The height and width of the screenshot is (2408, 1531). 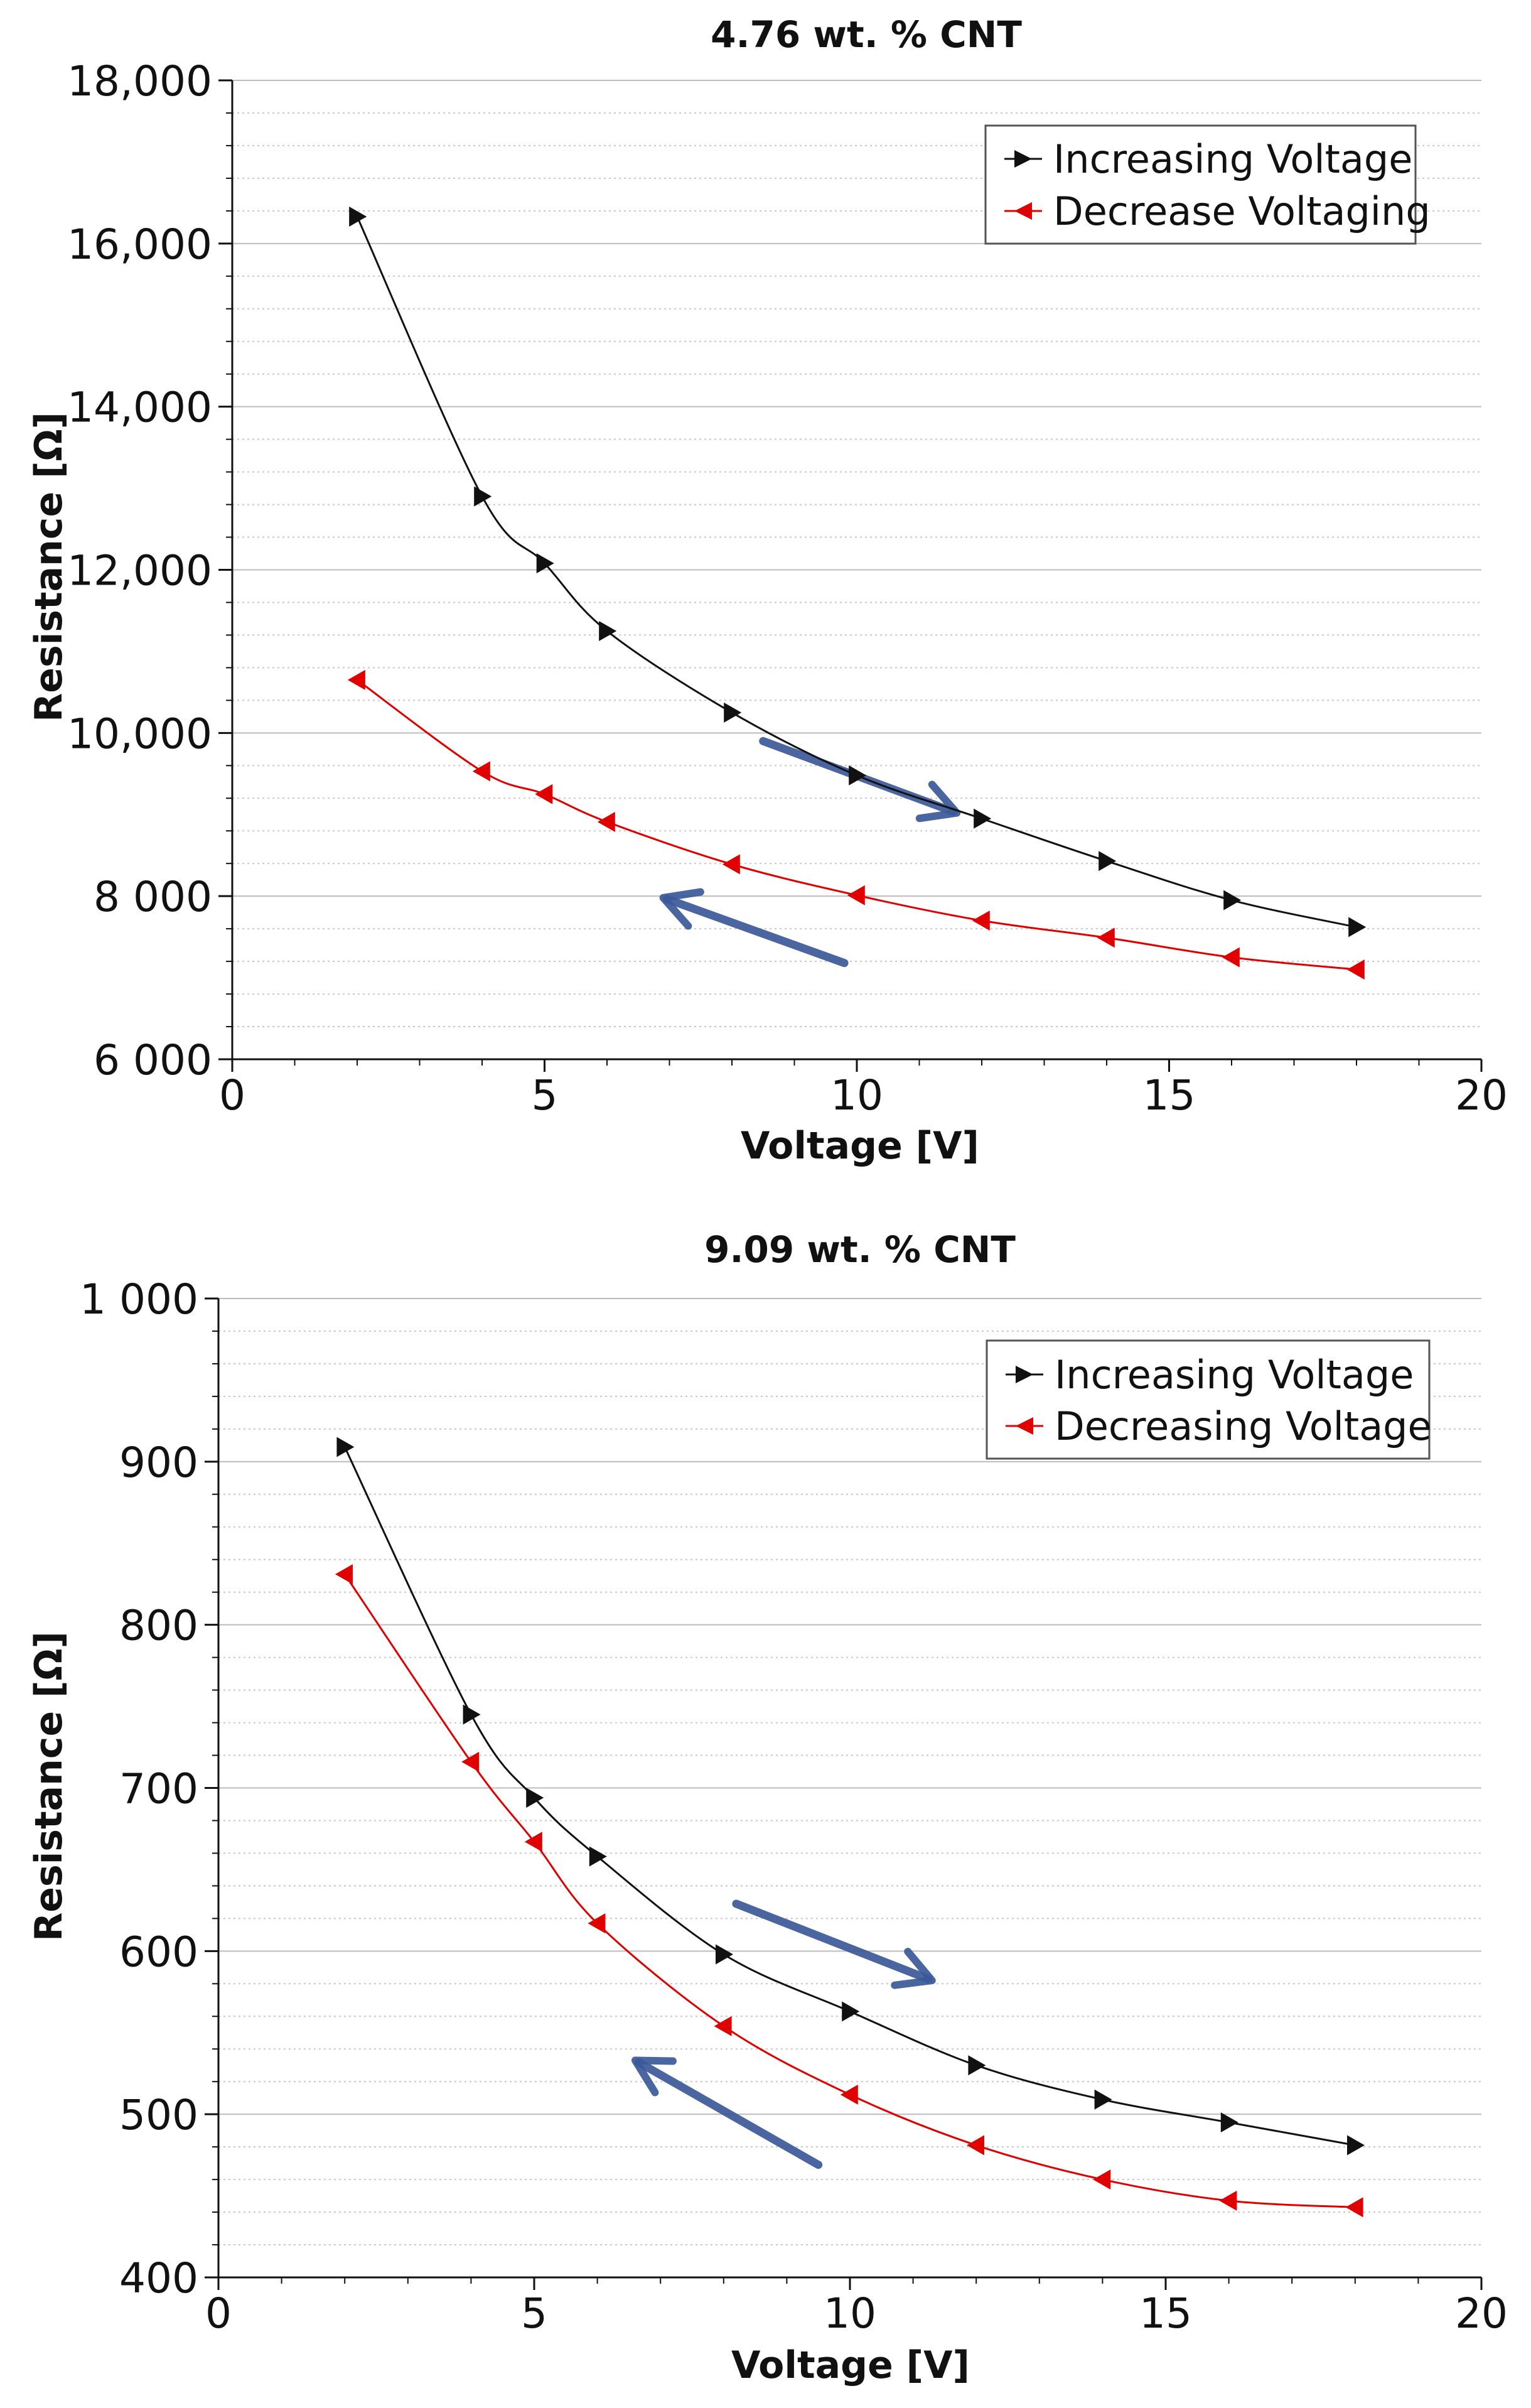 What do you see at coordinates (784, 2034) in the screenshot?
I see `annotations` at bounding box center [784, 2034].